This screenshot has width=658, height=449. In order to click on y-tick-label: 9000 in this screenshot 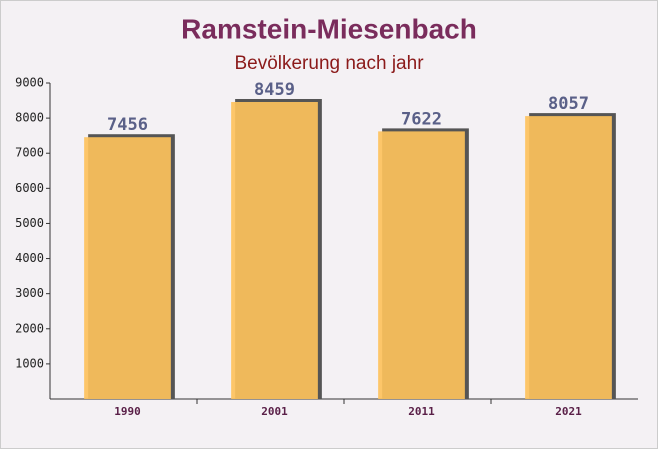, I will do `click(29, 83)`.